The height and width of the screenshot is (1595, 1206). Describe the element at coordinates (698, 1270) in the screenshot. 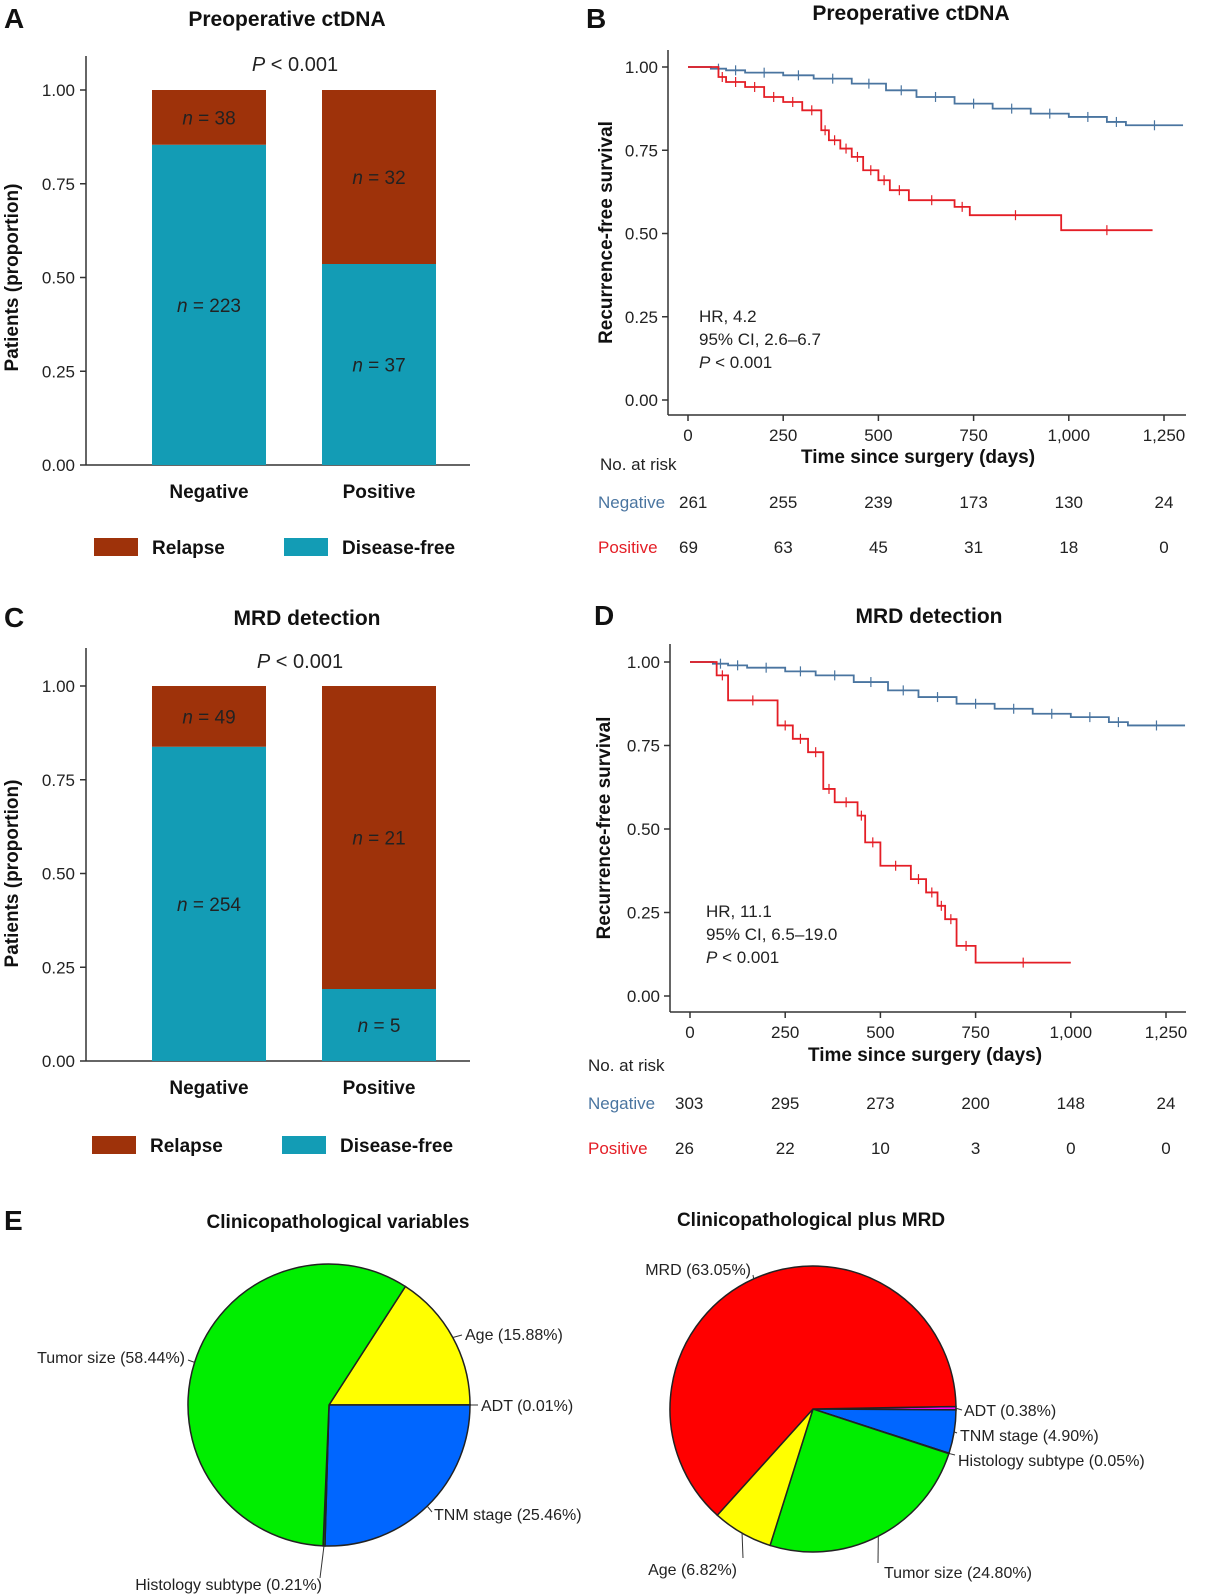

I see `pie-slice-label: MRD (63.05%)` at that location.